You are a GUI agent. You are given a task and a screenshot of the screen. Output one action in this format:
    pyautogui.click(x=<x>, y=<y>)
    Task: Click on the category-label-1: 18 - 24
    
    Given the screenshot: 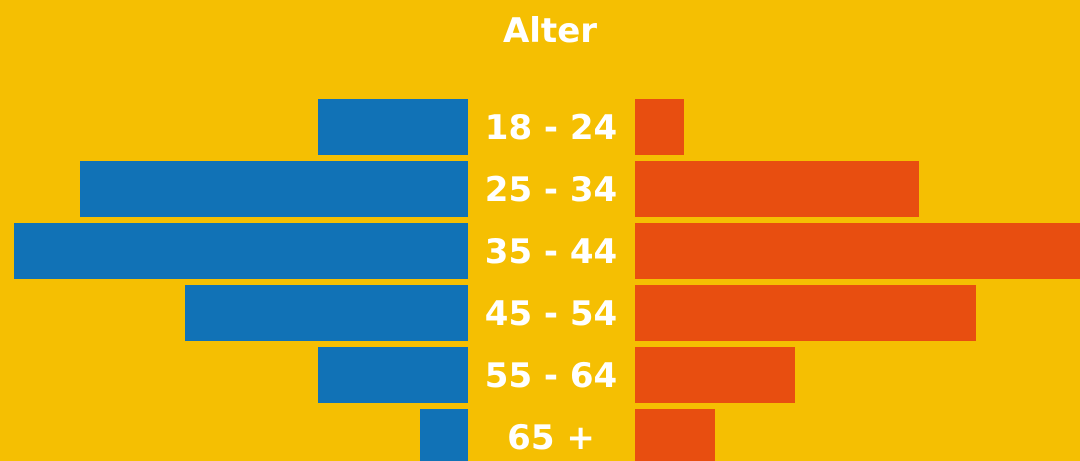 What is the action you would take?
    pyautogui.click(x=551, y=128)
    